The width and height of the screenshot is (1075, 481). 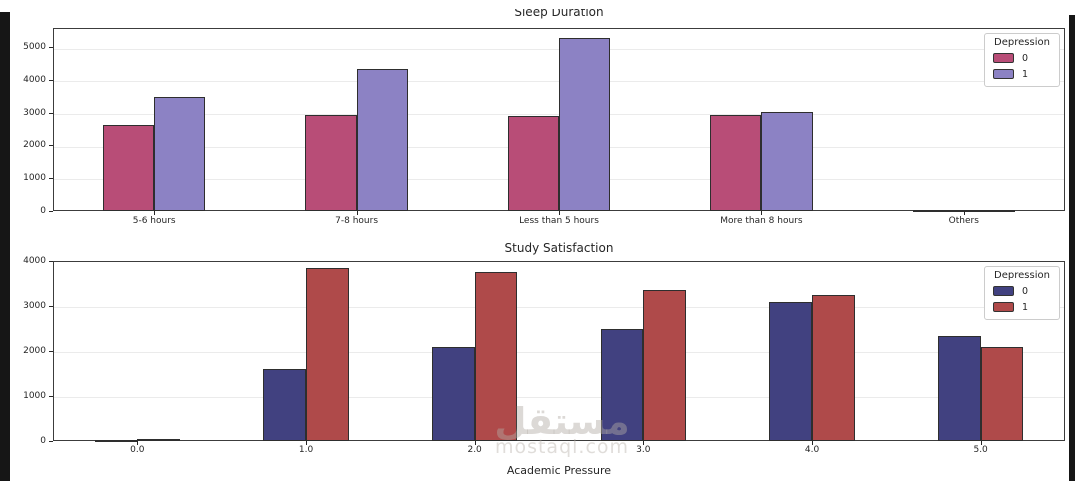 What do you see at coordinates (959, 388) in the screenshot?
I see `bar-series0-cat5` at bounding box center [959, 388].